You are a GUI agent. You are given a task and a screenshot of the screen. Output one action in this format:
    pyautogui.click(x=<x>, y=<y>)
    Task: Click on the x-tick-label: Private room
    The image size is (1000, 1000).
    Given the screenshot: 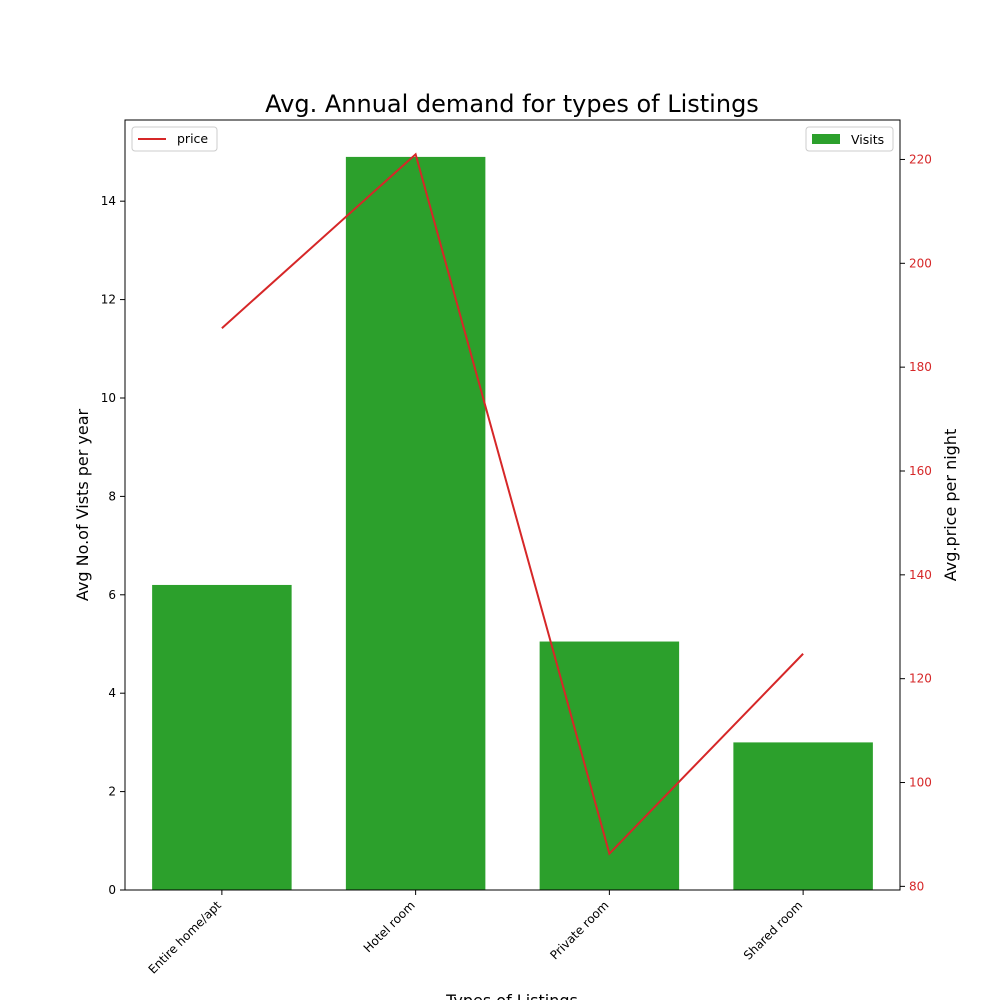 What is the action you would take?
    pyautogui.click(x=579, y=930)
    